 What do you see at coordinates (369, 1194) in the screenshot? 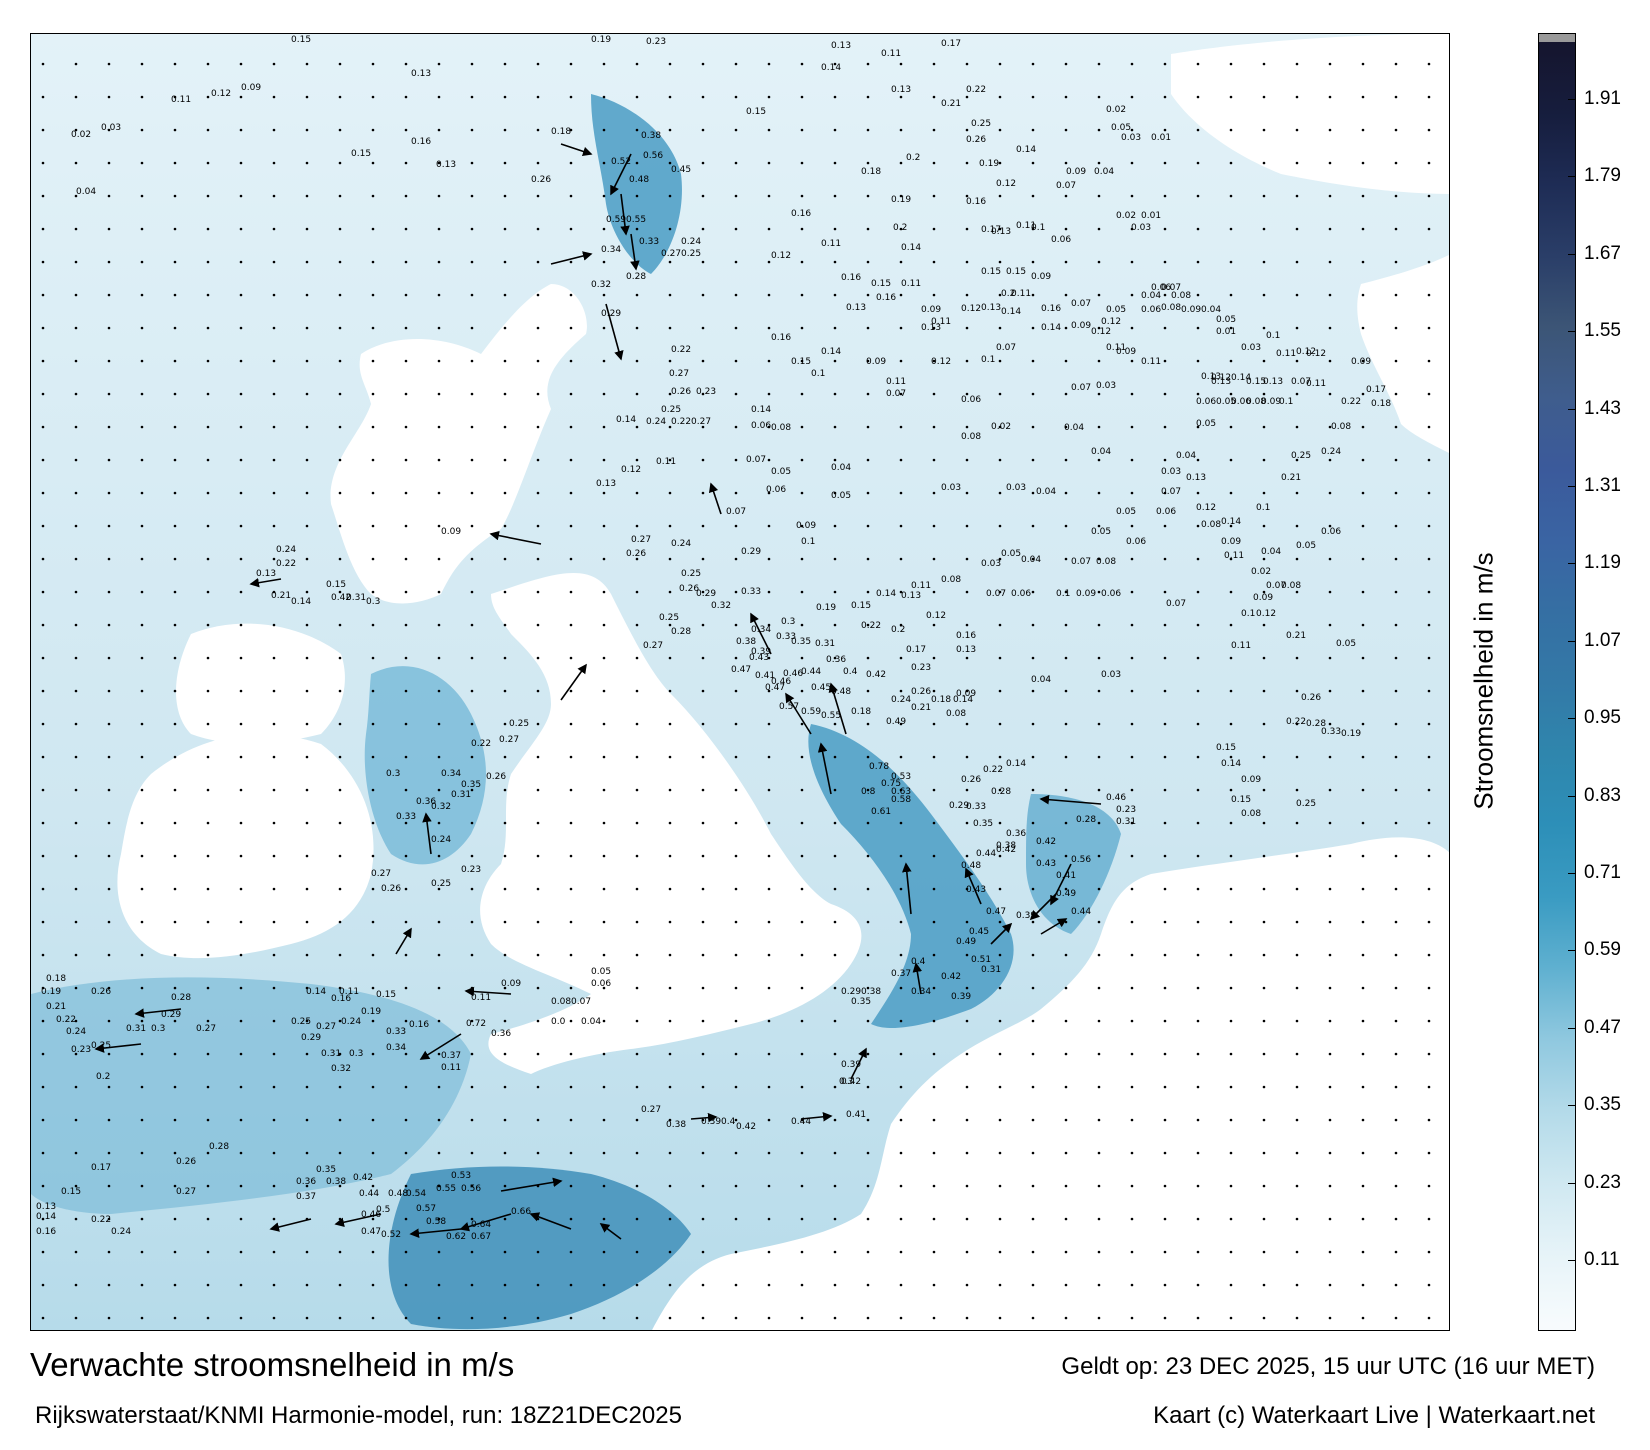
I see `speed-label: 0.44` at bounding box center [369, 1194].